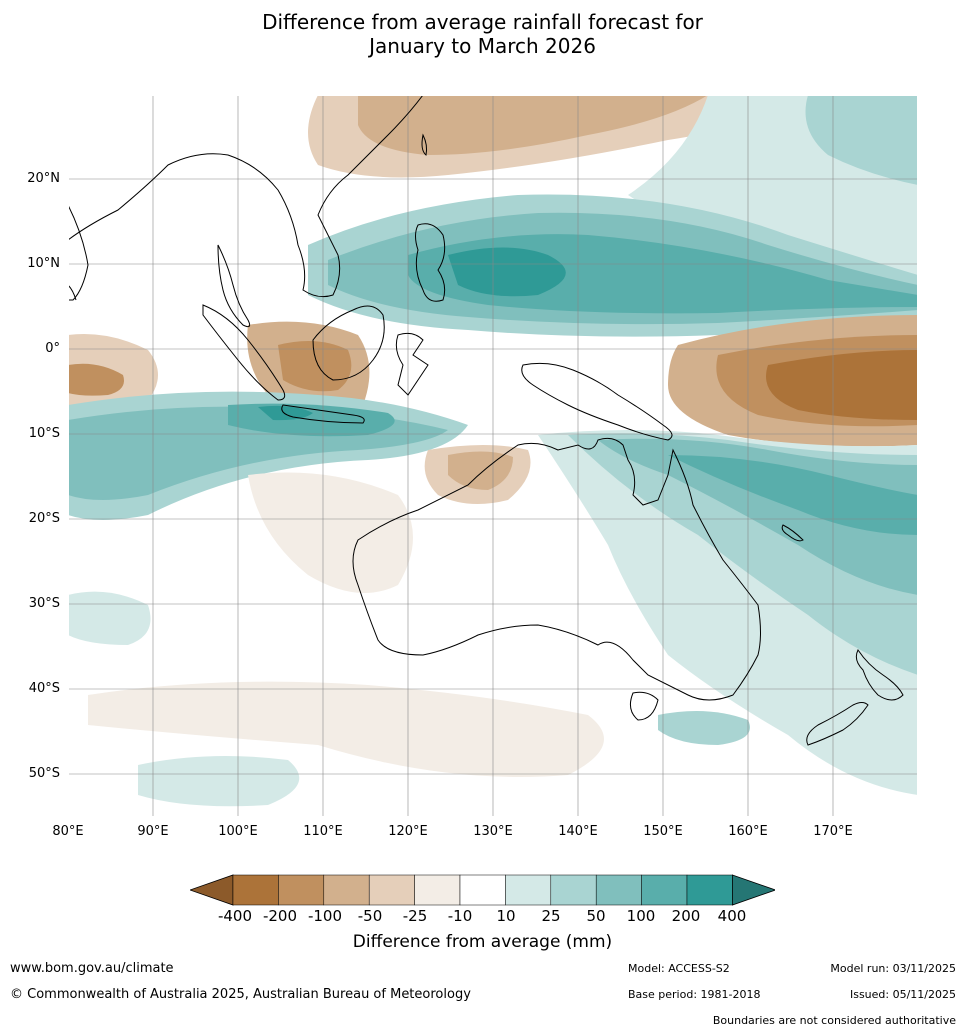  I want to click on coast-java, so click(323, 414).